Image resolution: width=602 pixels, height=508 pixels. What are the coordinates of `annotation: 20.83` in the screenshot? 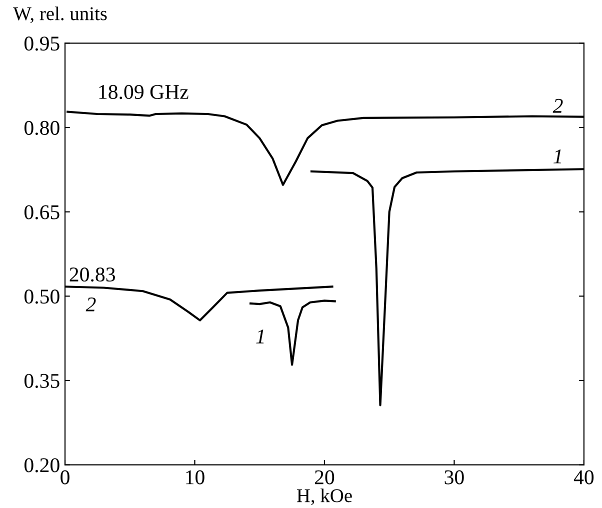 It's located at (92, 275).